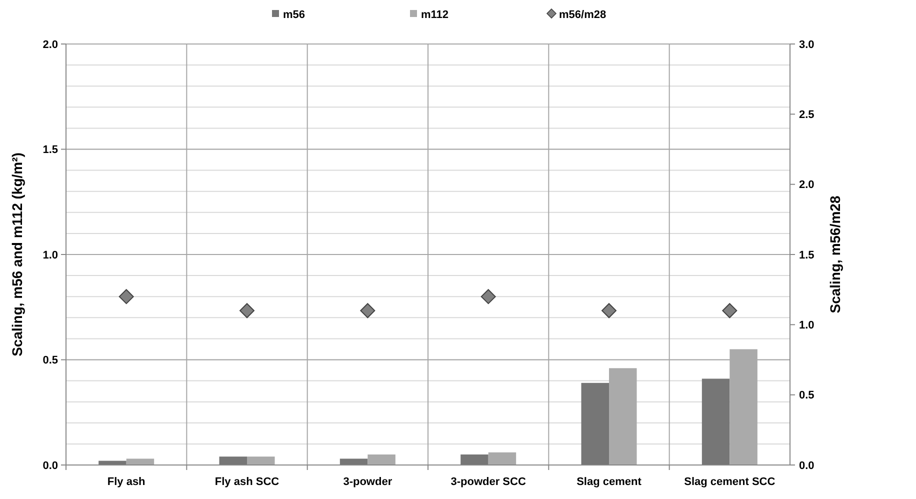  I want to click on y-tick-label: 2.0, so click(50, 44).